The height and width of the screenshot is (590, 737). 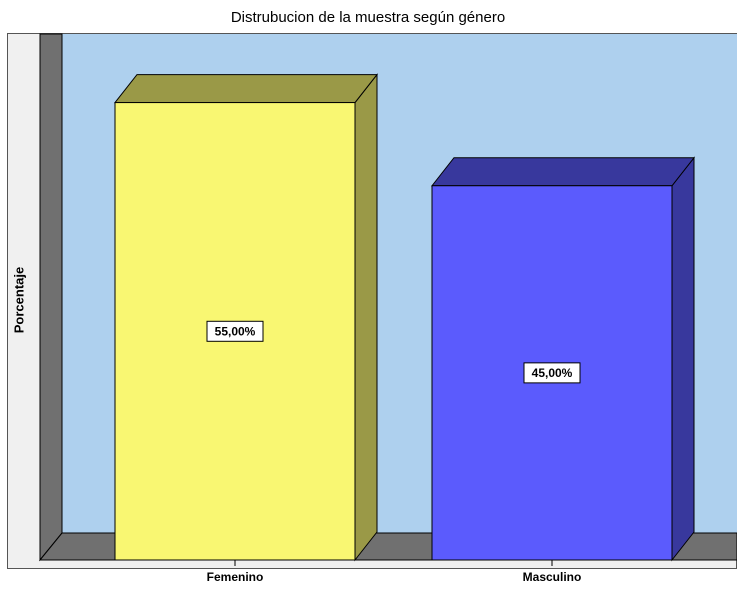 What do you see at coordinates (51, 297) in the screenshot?
I see `left-wall` at bounding box center [51, 297].